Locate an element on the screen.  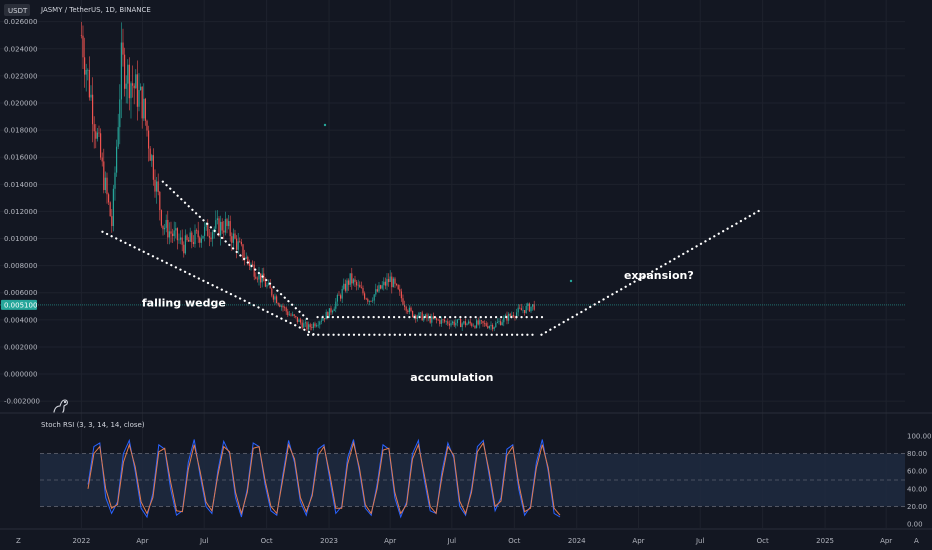
current-price-value: 0.005100 is located at coordinates (20, 305).